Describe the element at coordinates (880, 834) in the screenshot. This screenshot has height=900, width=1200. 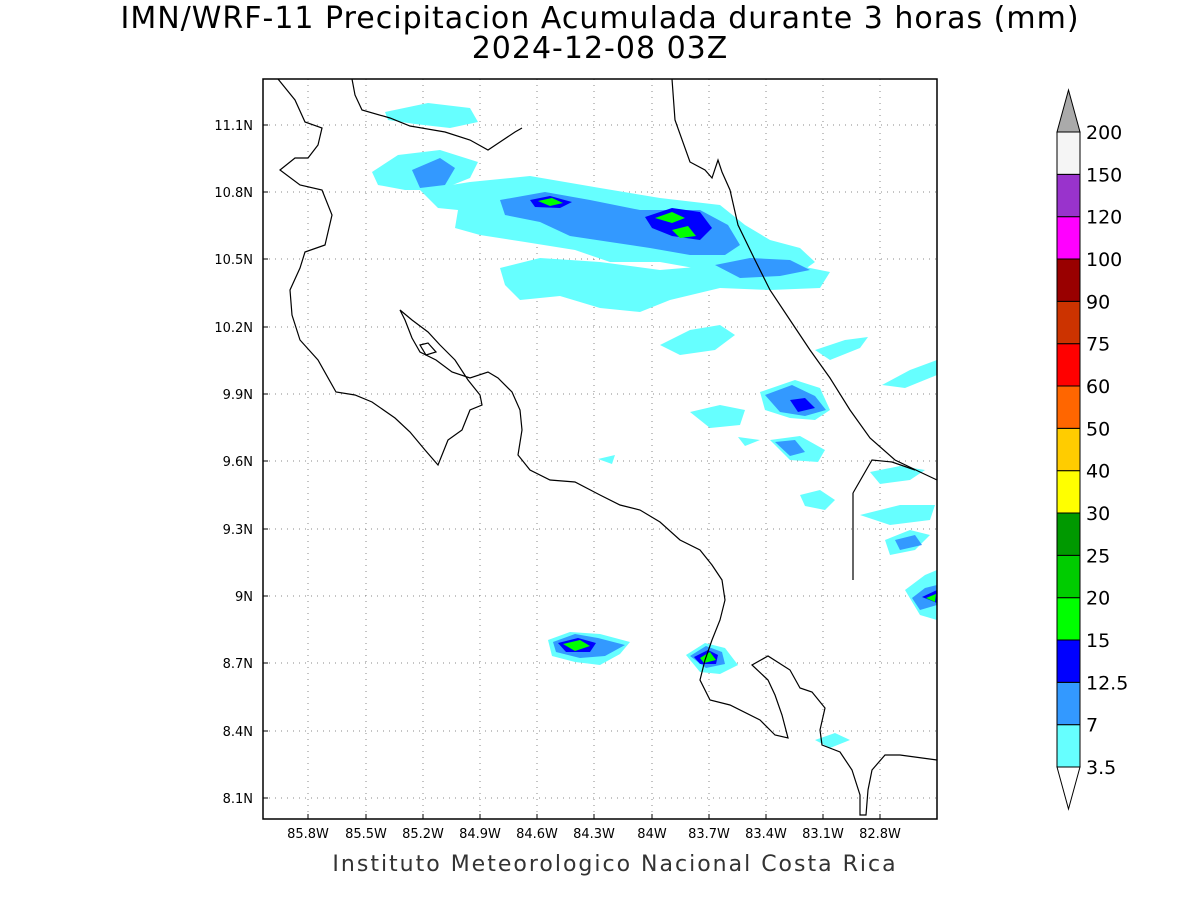
I see `lon-tick-label: 82.8W` at that location.